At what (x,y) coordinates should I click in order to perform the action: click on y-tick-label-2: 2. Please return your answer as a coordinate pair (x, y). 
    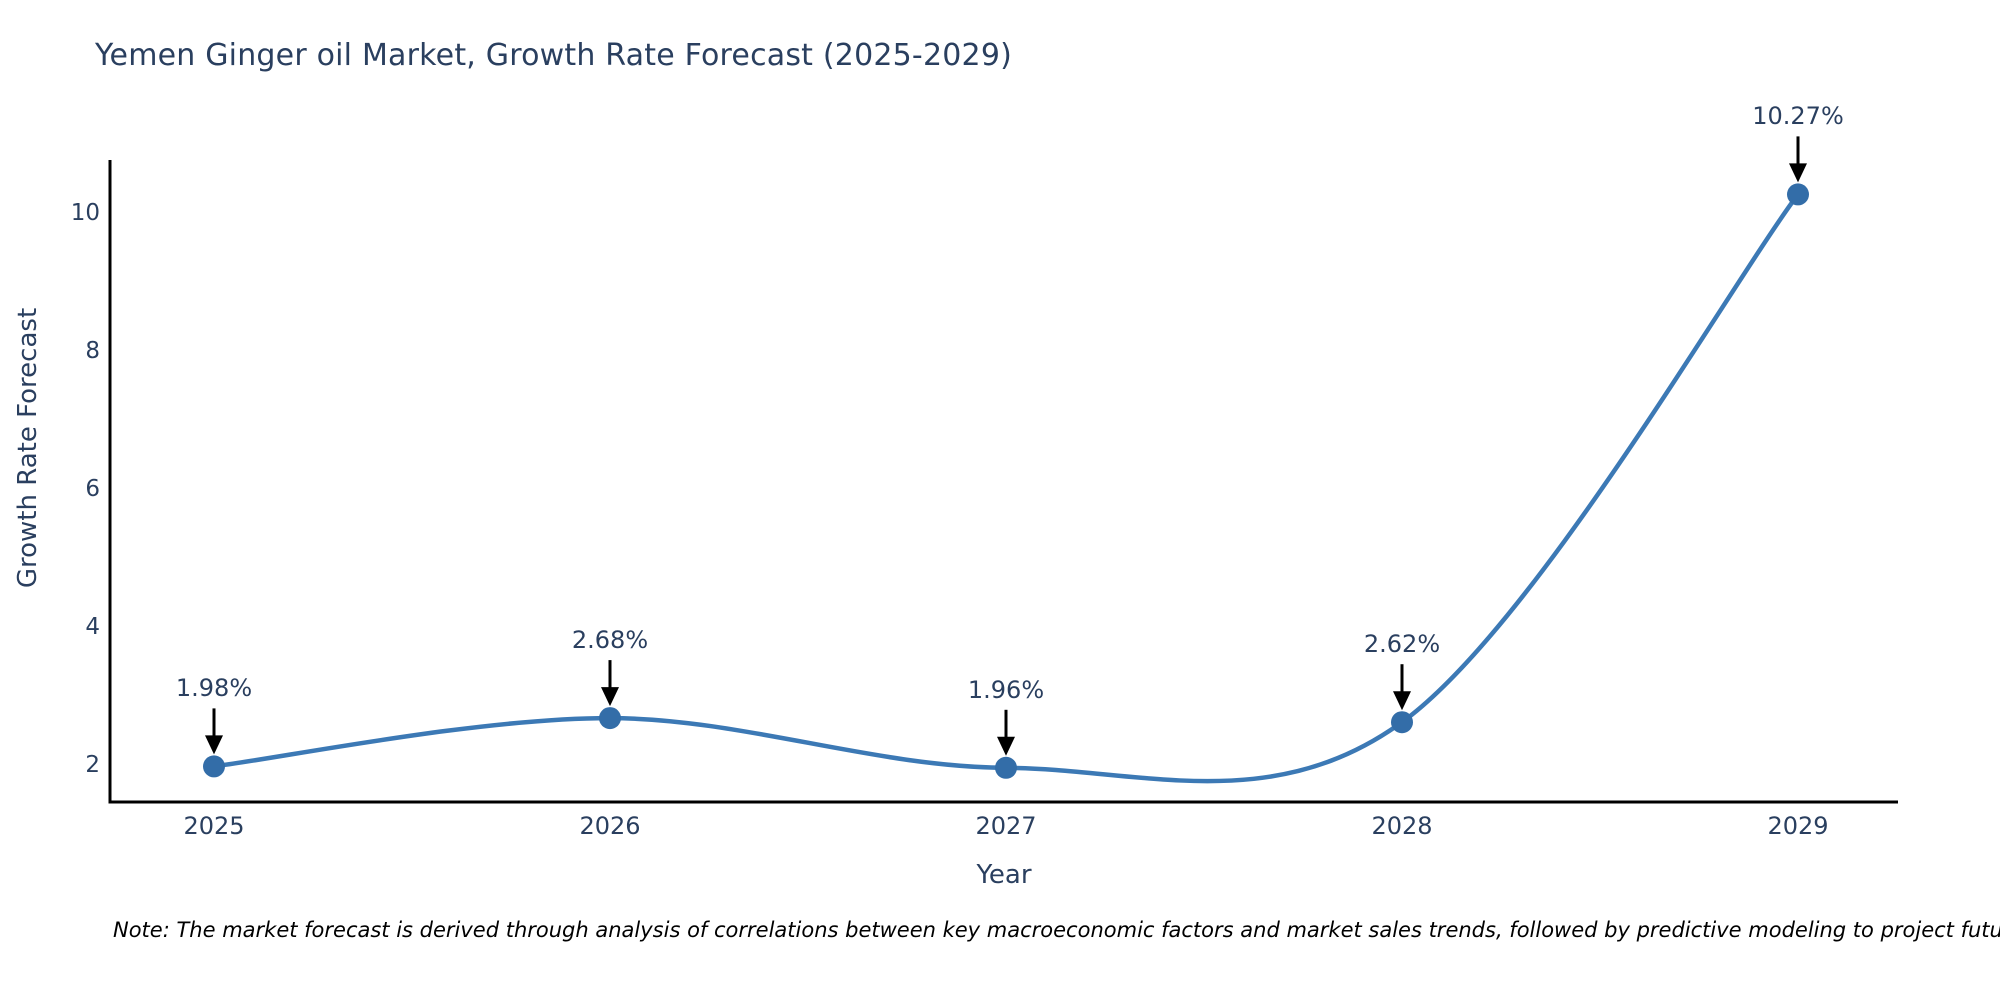
    Looking at the image, I should click on (92, 765).